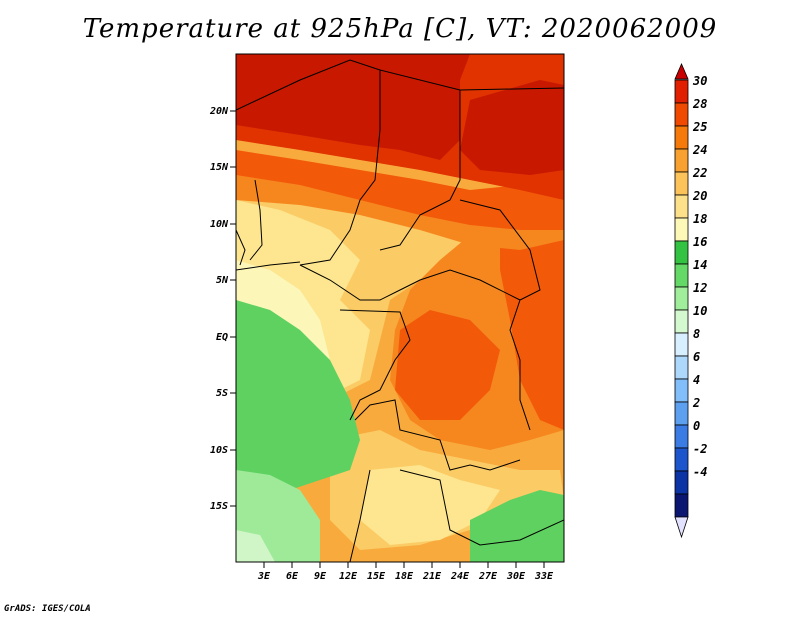  Describe the element at coordinates (432, 576) in the screenshot. I see `lon-label-21e: 21E` at that location.